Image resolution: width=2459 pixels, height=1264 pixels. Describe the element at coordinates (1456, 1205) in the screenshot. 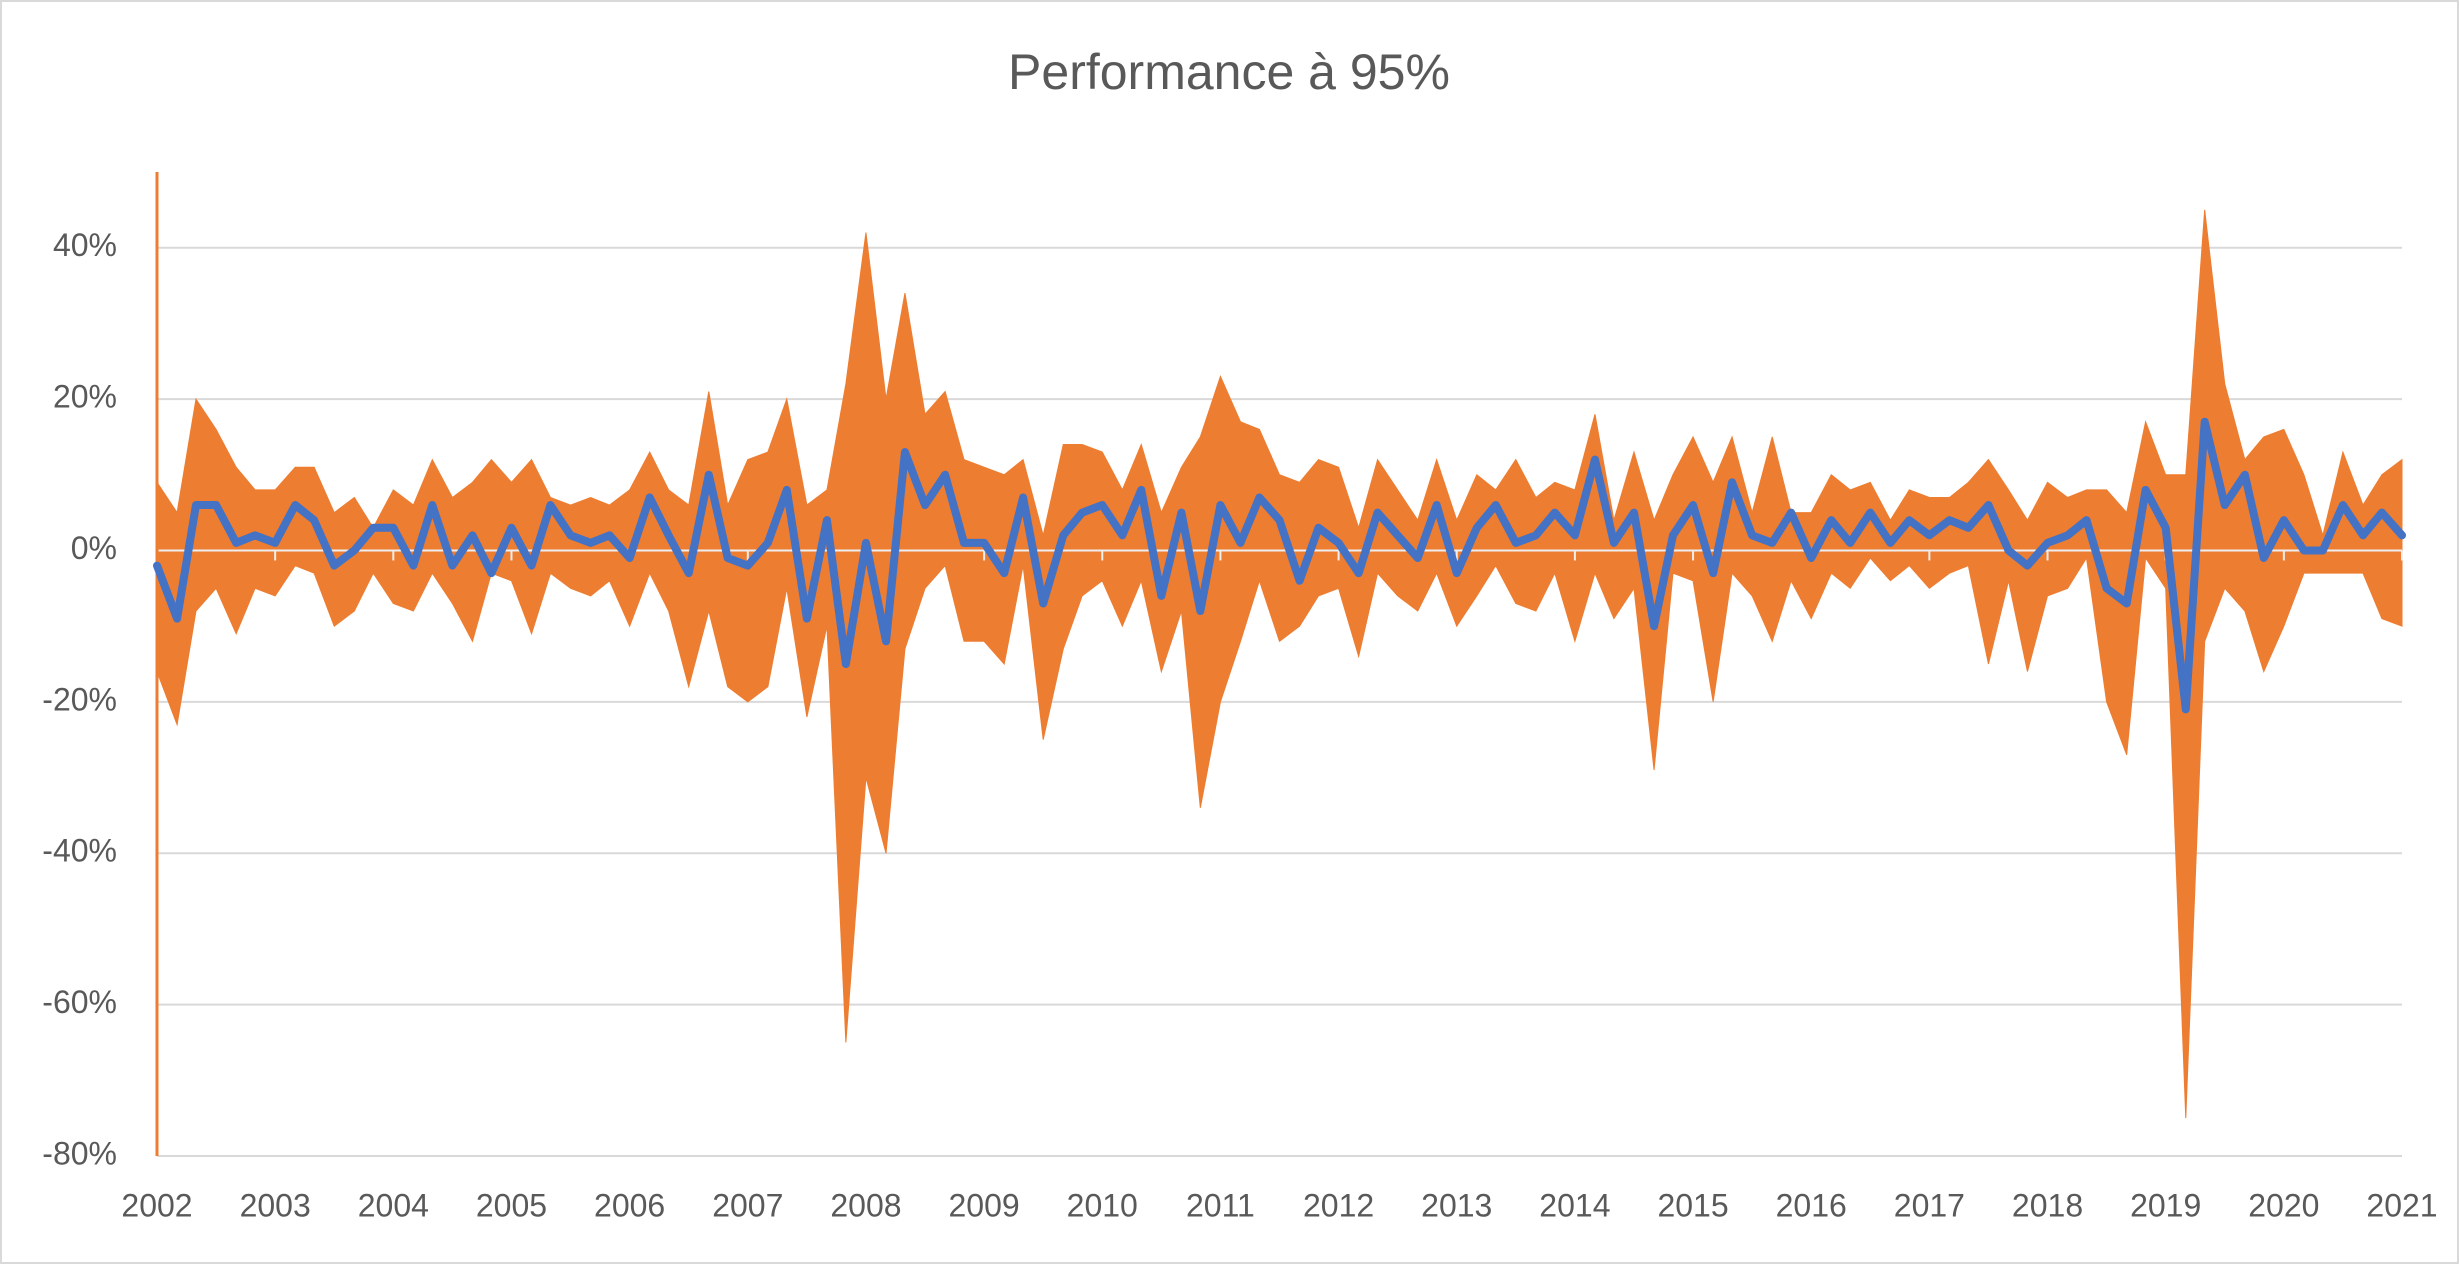

I see `x-tick-label: 2013` at that location.